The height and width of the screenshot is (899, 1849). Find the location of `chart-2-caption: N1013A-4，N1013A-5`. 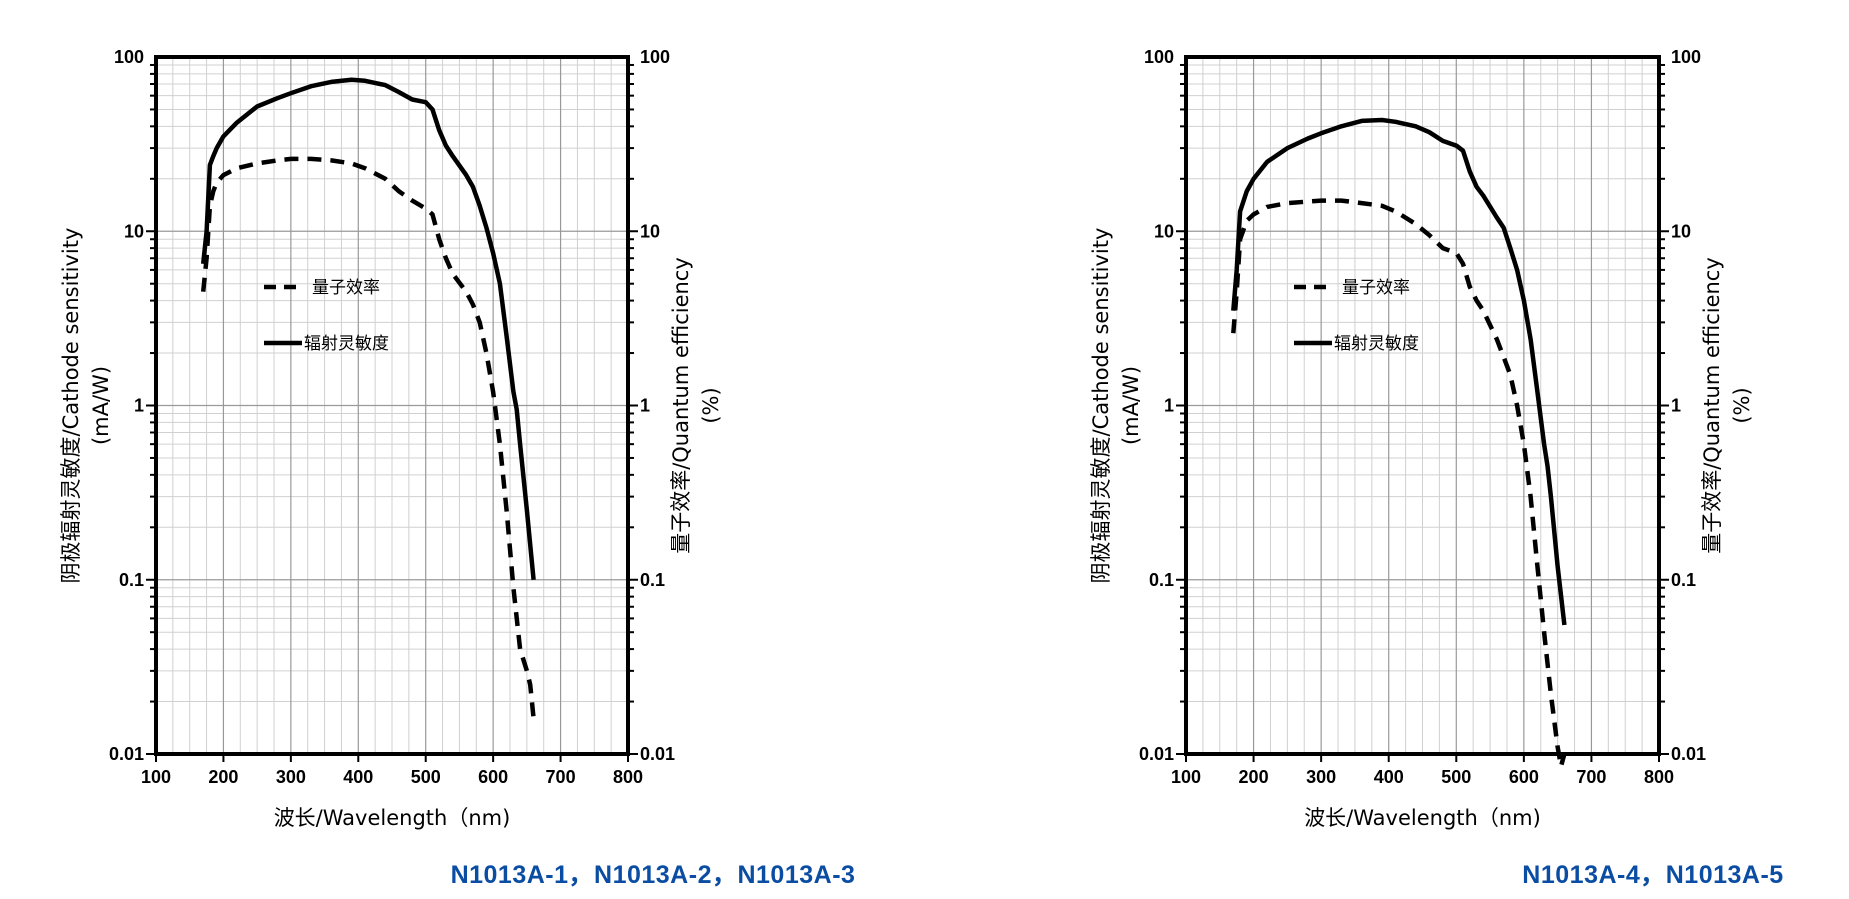

chart-2-caption: N1013A-4，N1013A-5 is located at coordinates (1653, 875).